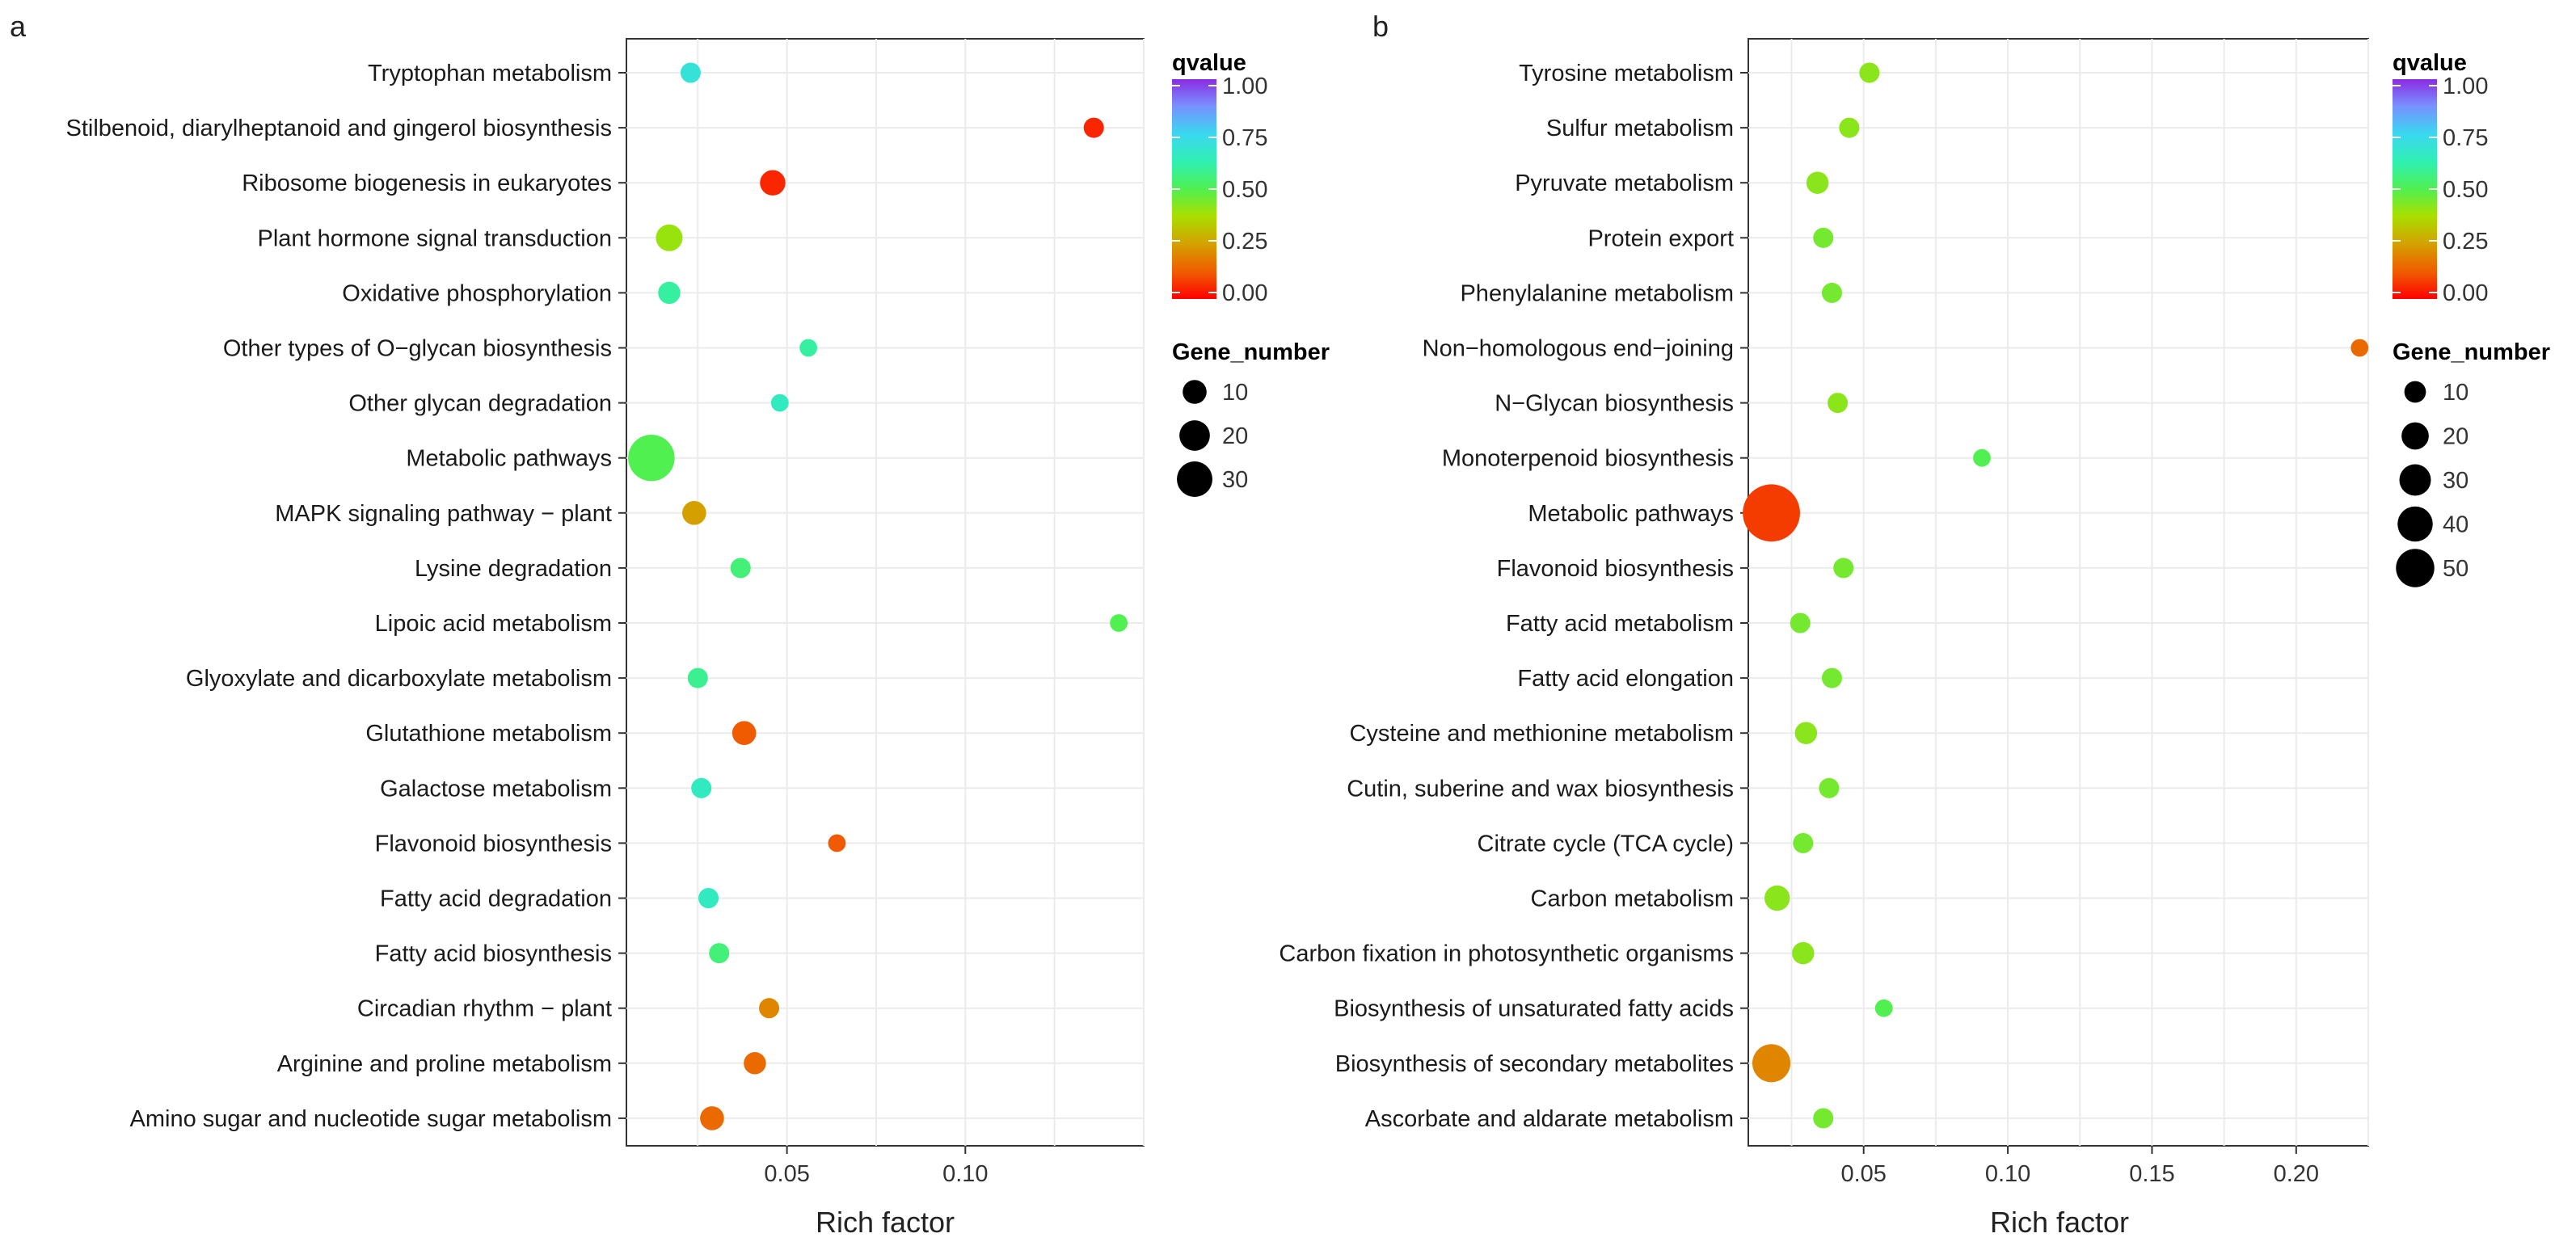 This screenshot has height=1246, width=2576. Describe the element at coordinates (2079, 1166) in the screenshot. I see `x-axis: 0.05 0.10 0.15 0.20` at that location.